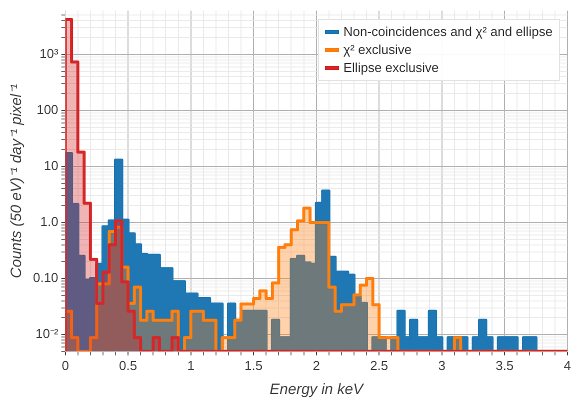 The image size is (574, 403). I want to click on y-tick-label: 100, so click(47, 110).